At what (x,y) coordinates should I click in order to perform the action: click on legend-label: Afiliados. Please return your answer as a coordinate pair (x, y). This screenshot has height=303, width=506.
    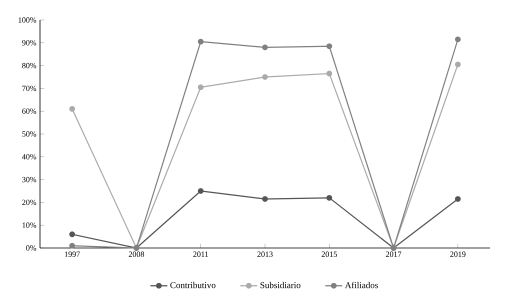
    Looking at the image, I should click on (361, 285).